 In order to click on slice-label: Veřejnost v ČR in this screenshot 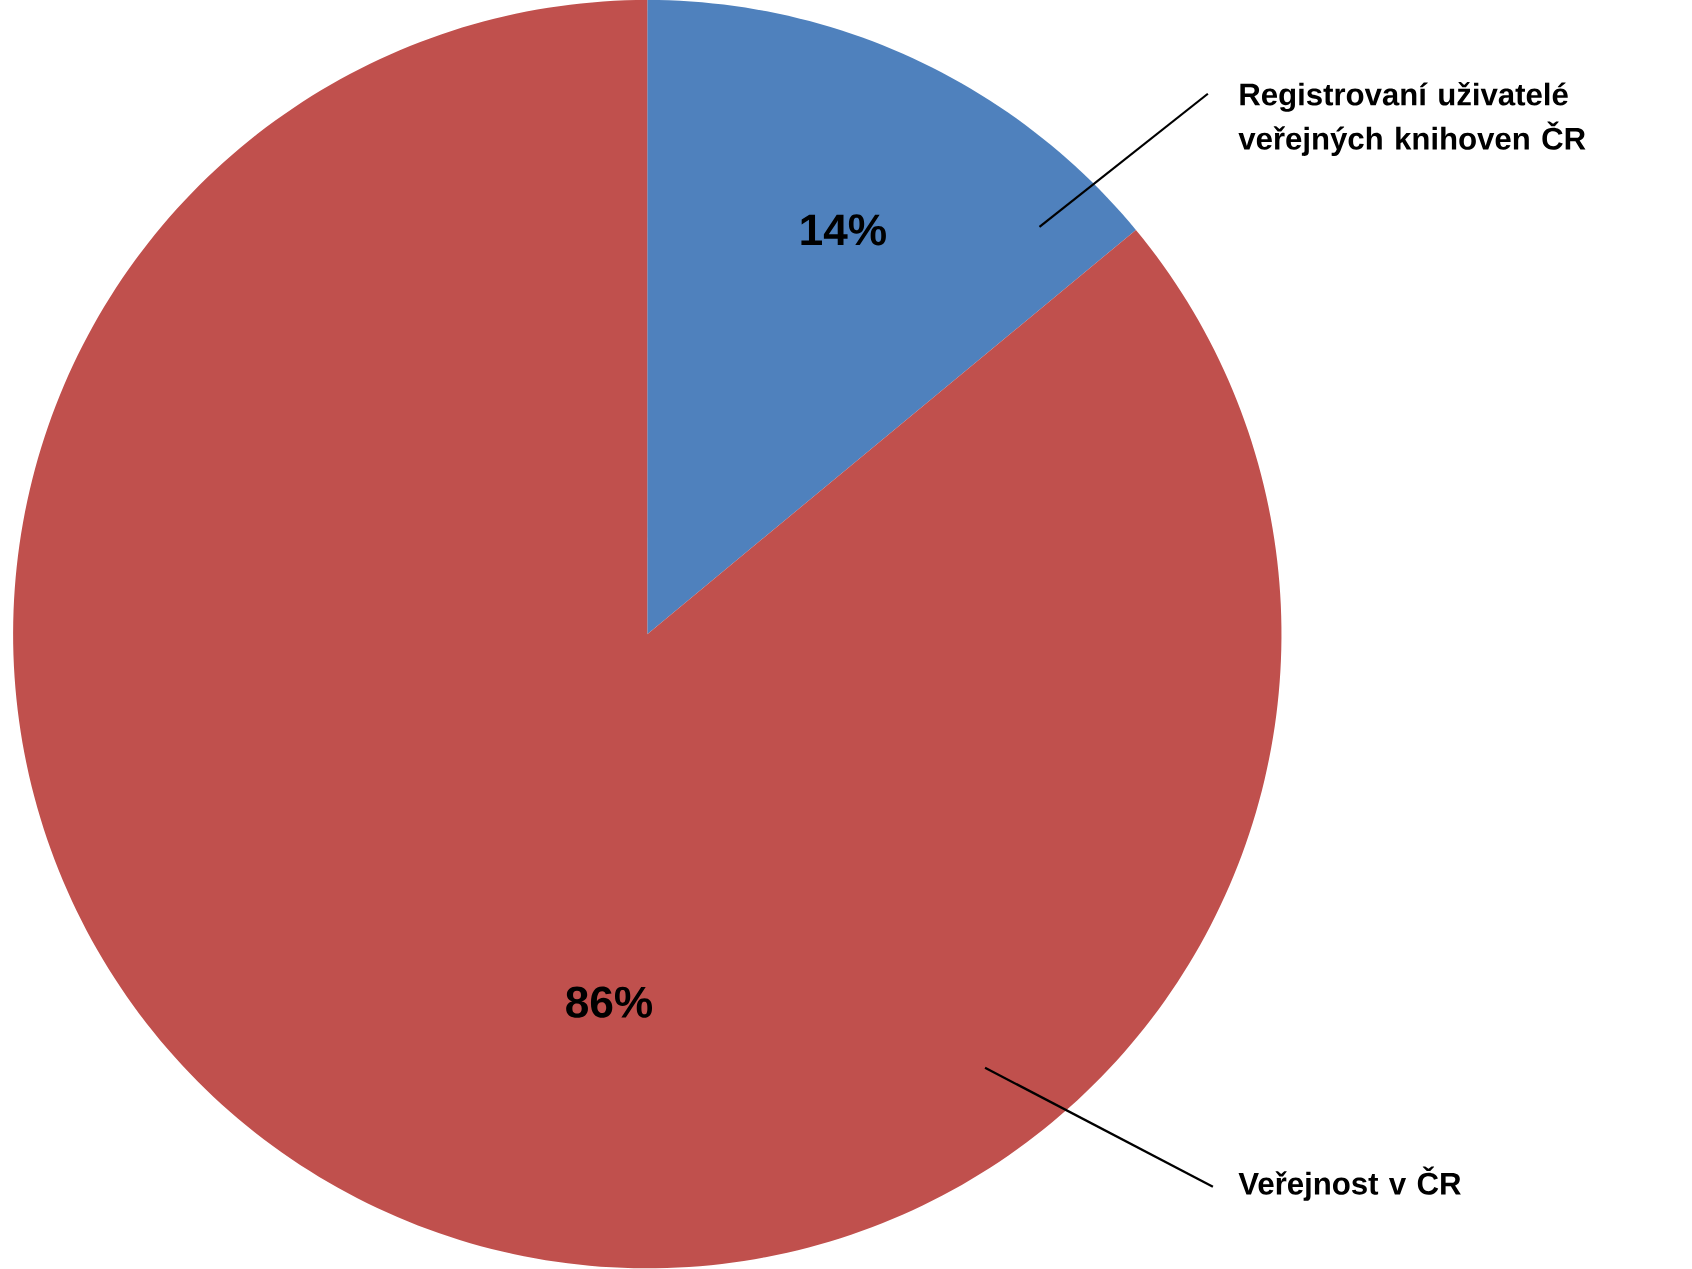, I will do `click(1349, 1183)`.